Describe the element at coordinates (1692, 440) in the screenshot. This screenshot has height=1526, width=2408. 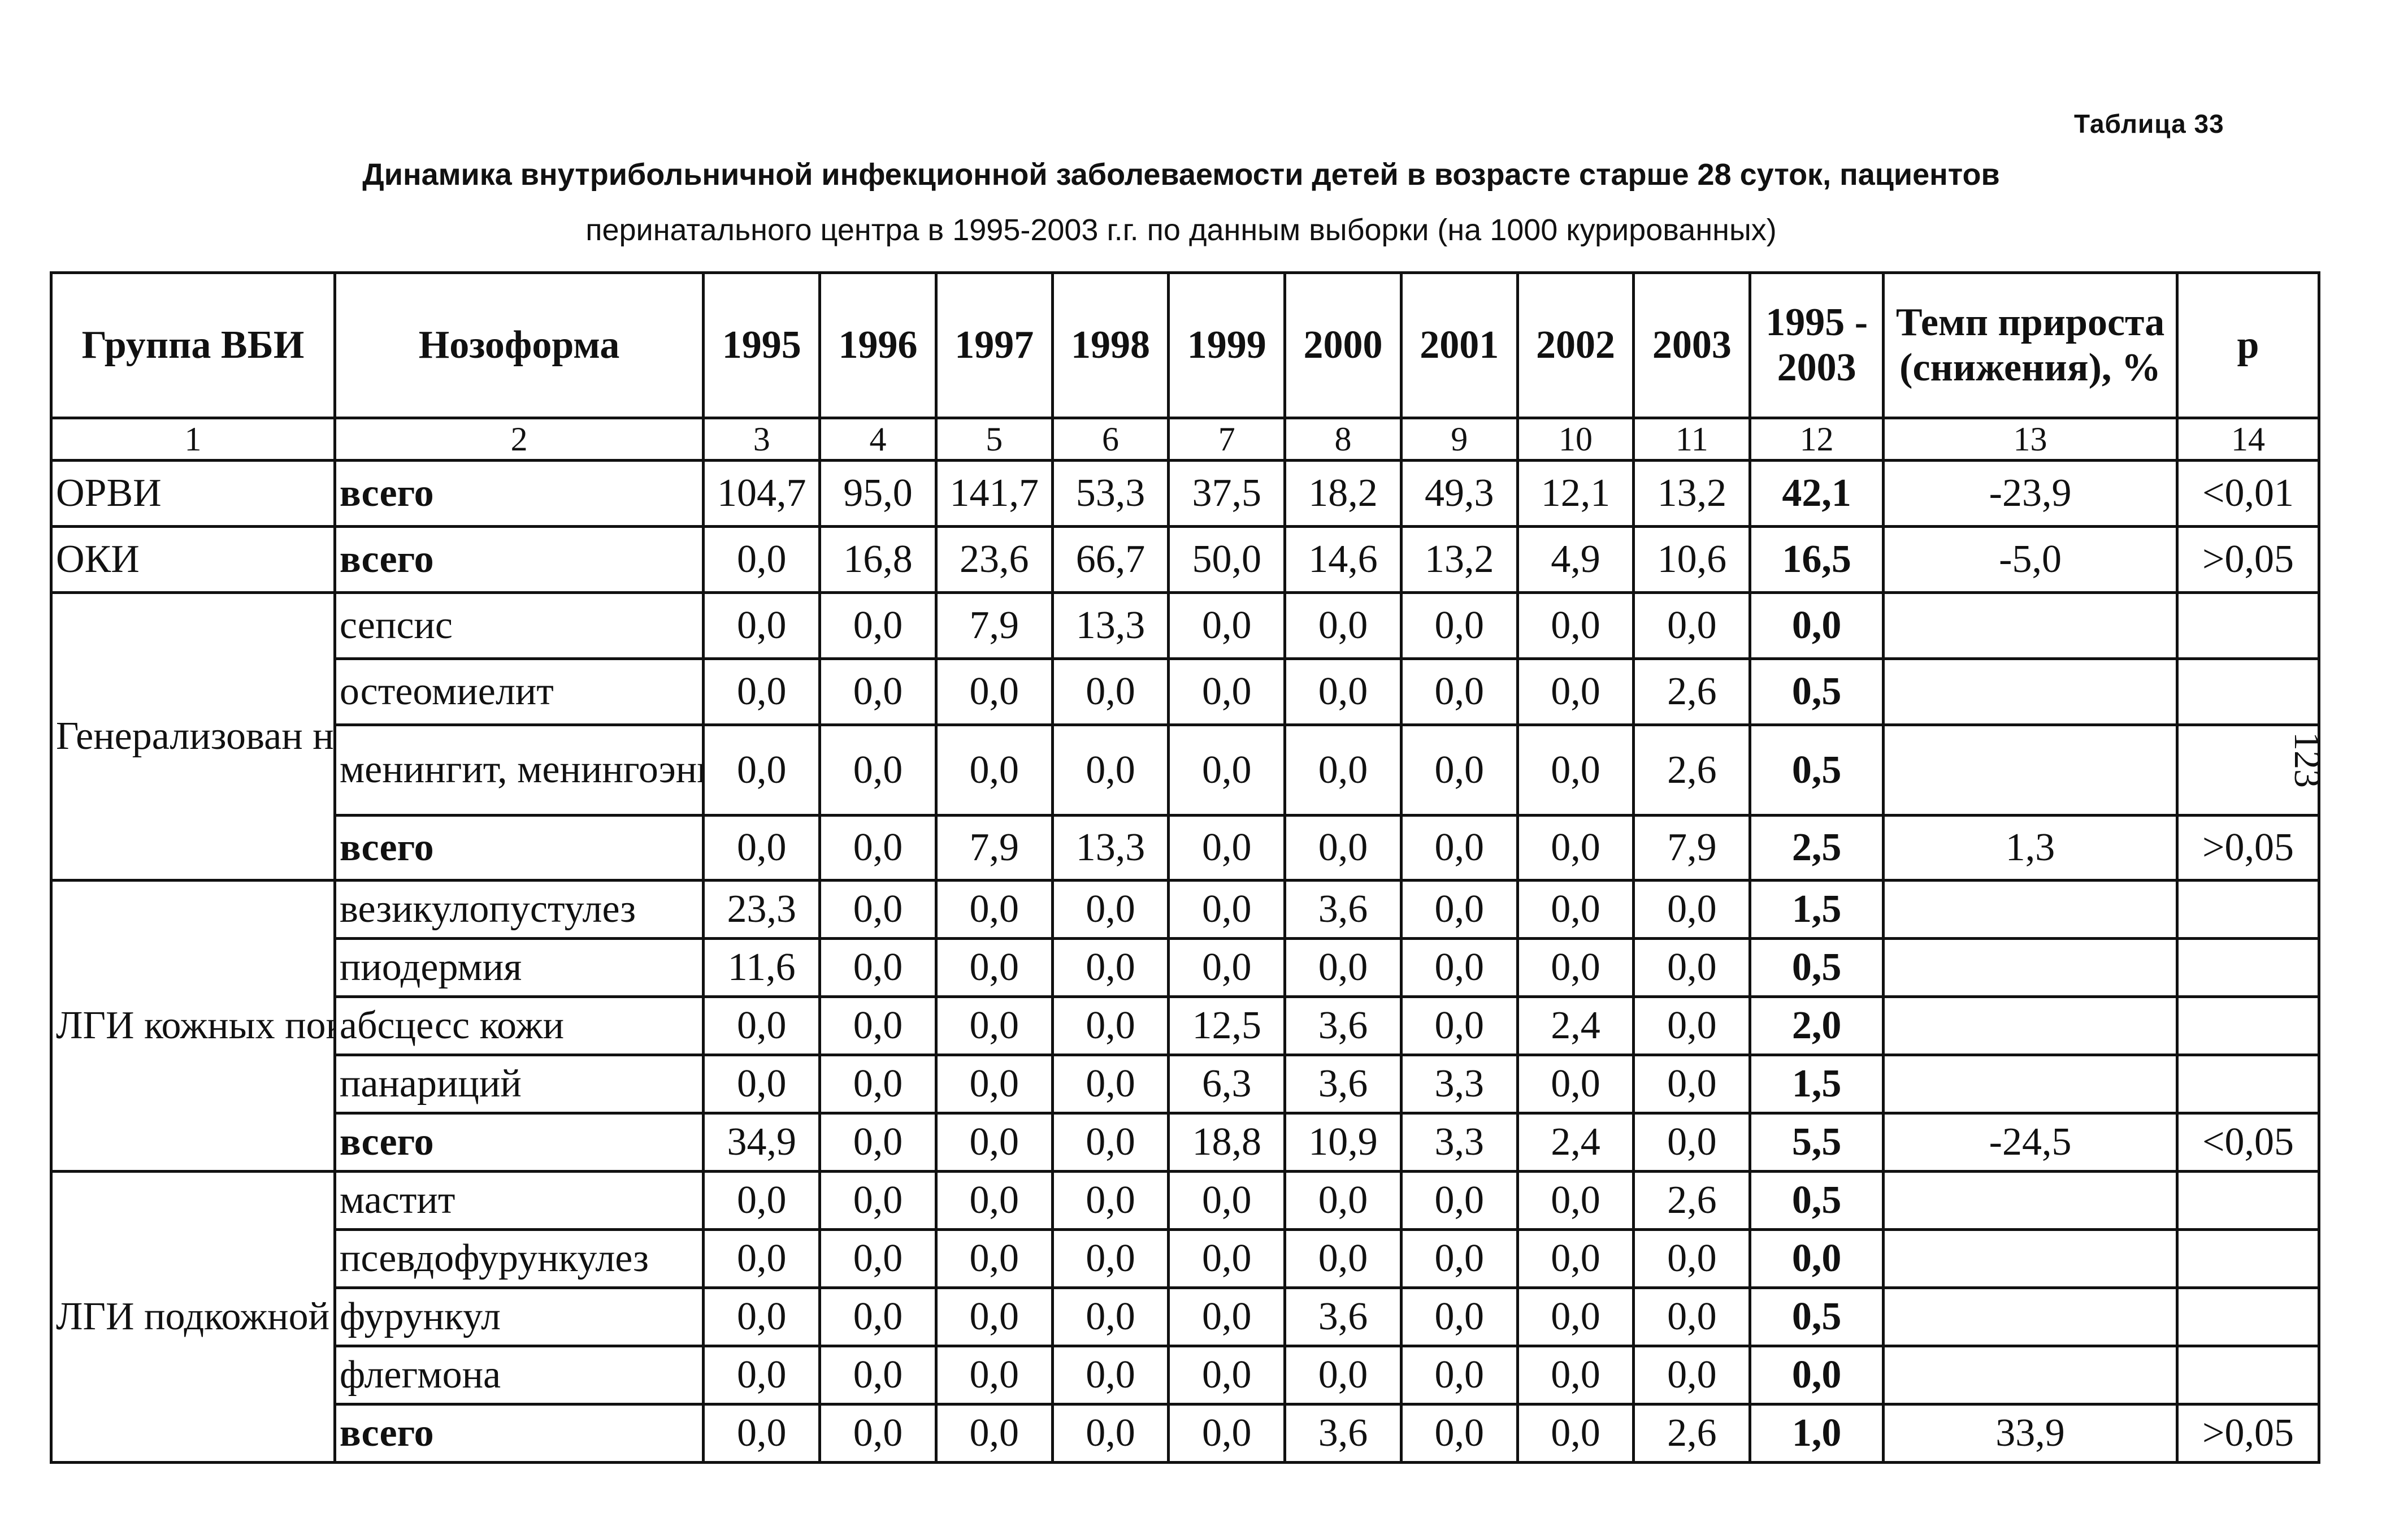
I see `column-number: 11` at that location.